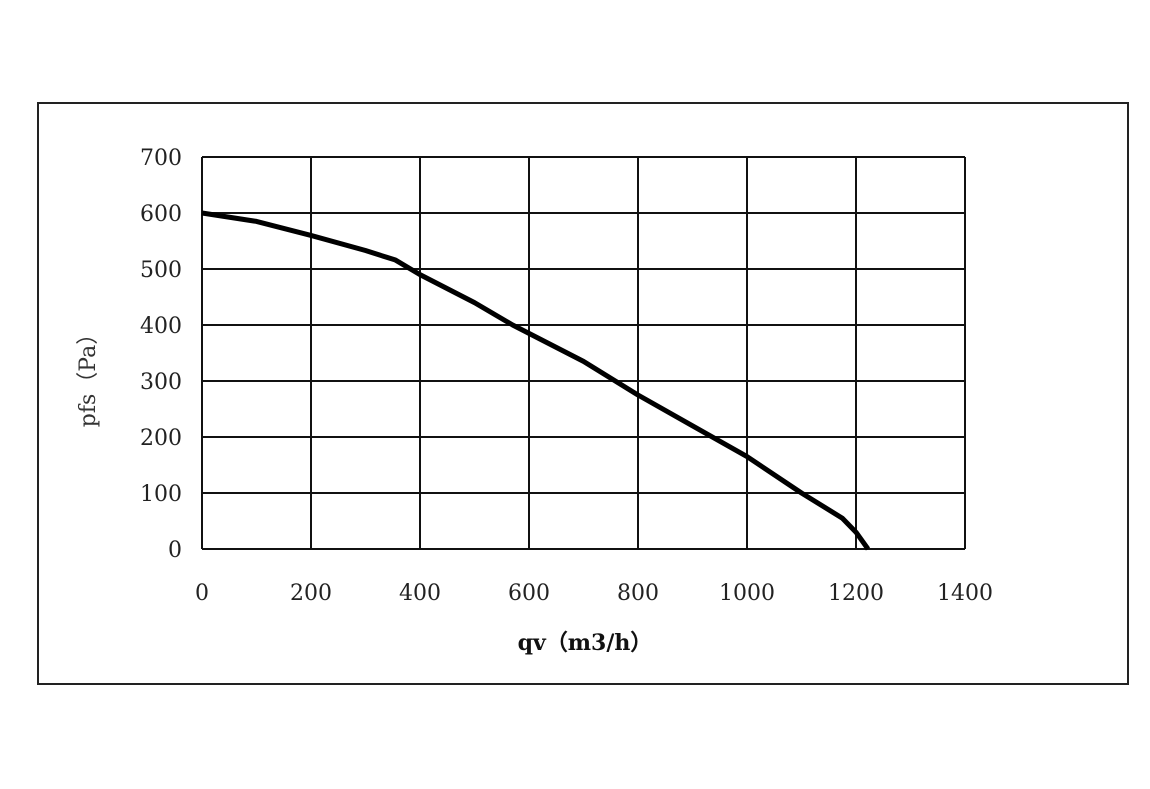  Describe the element at coordinates (965, 593) in the screenshot. I see `x-tick-label: 1400` at that location.